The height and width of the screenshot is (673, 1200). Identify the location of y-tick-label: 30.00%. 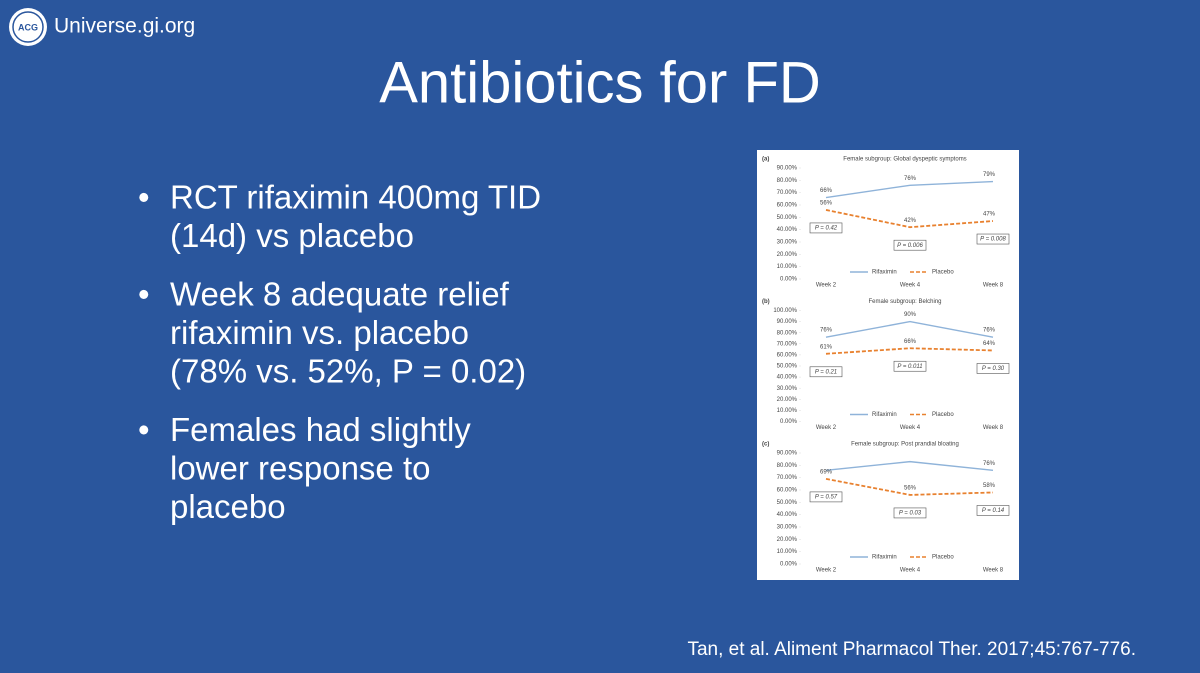
(787, 528).